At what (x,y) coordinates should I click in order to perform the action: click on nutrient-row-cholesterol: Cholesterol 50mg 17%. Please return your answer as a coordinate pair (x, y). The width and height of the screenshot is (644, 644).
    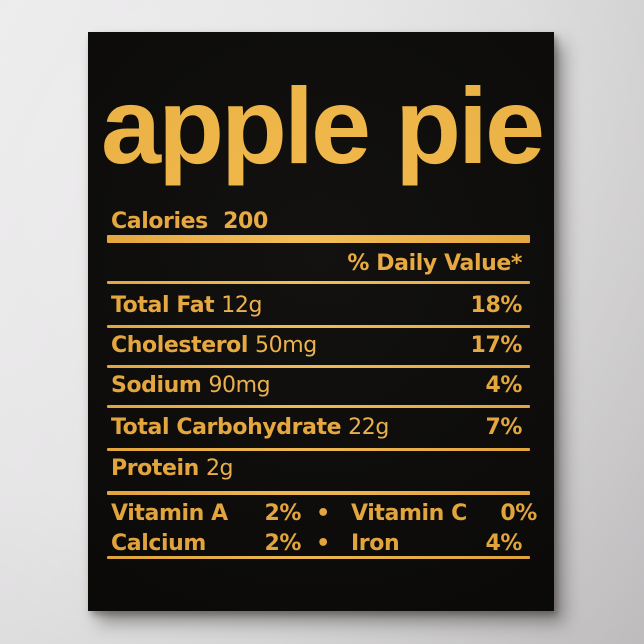
    Looking at the image, I should click on (316, 346).